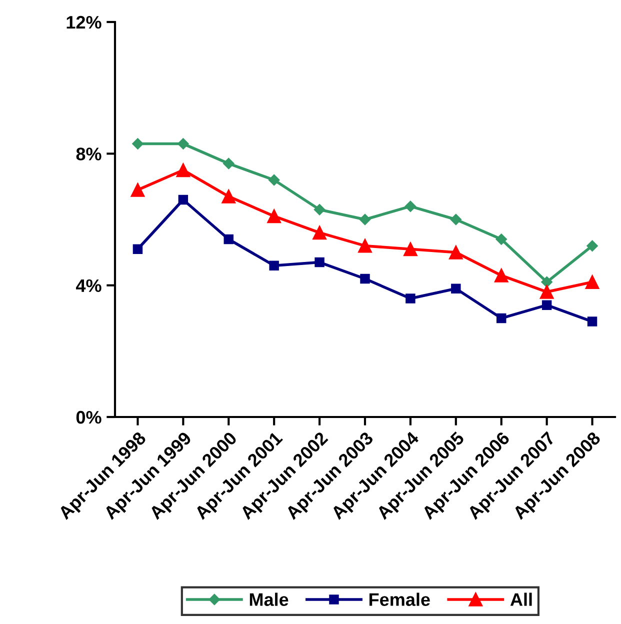 The width and height of the screenshot is (621, 624). What do you see at coordinates (89, 154) in the screenshot?
I see `y-tick-label: 8%` at bounding box center [89, 154].